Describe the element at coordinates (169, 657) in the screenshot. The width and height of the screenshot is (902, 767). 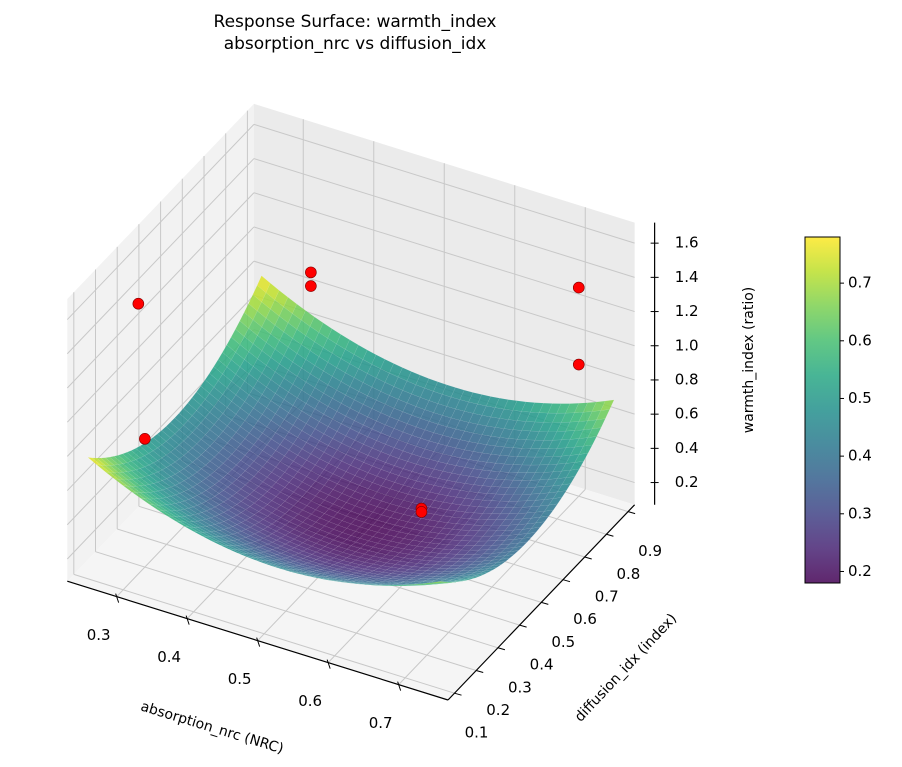
I see `x-tick-label: 0.4` at that location.